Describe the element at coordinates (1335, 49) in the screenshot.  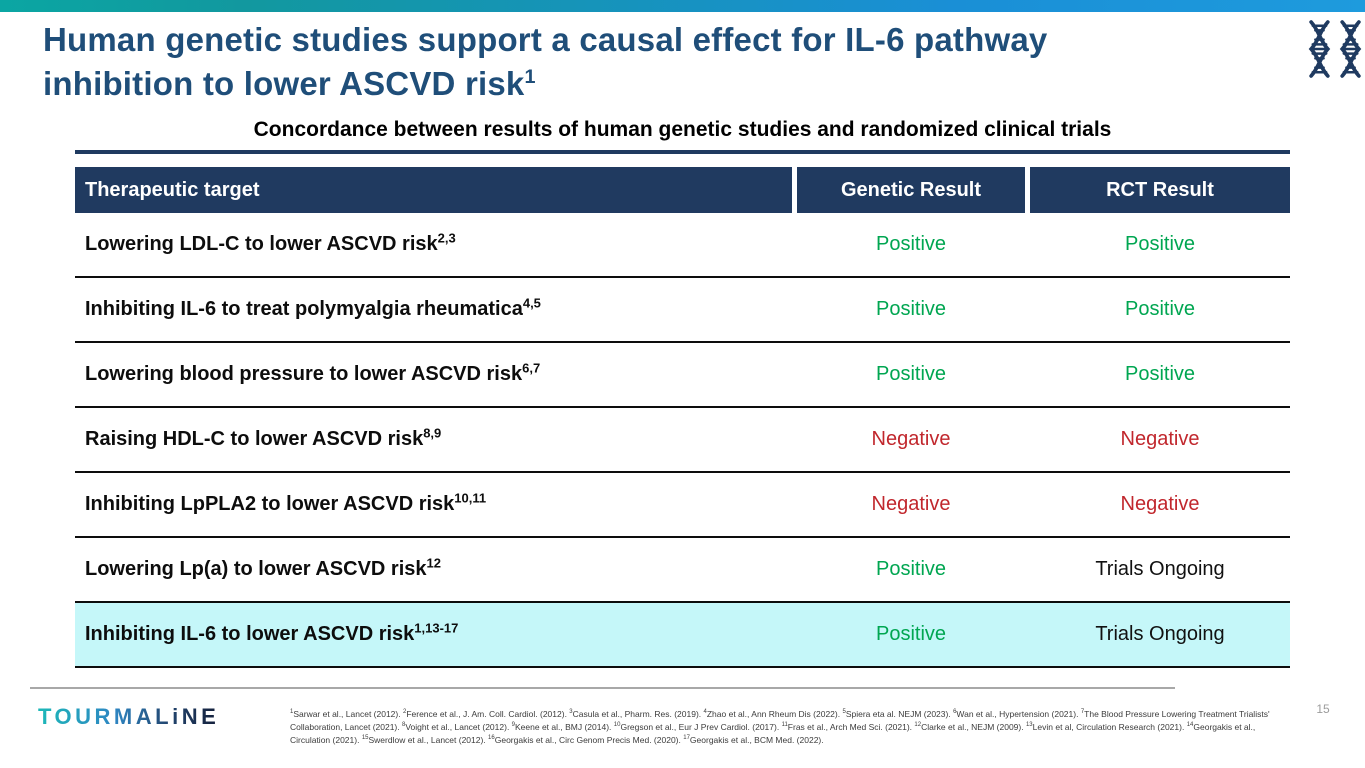
I see `dna-icon` at that location.